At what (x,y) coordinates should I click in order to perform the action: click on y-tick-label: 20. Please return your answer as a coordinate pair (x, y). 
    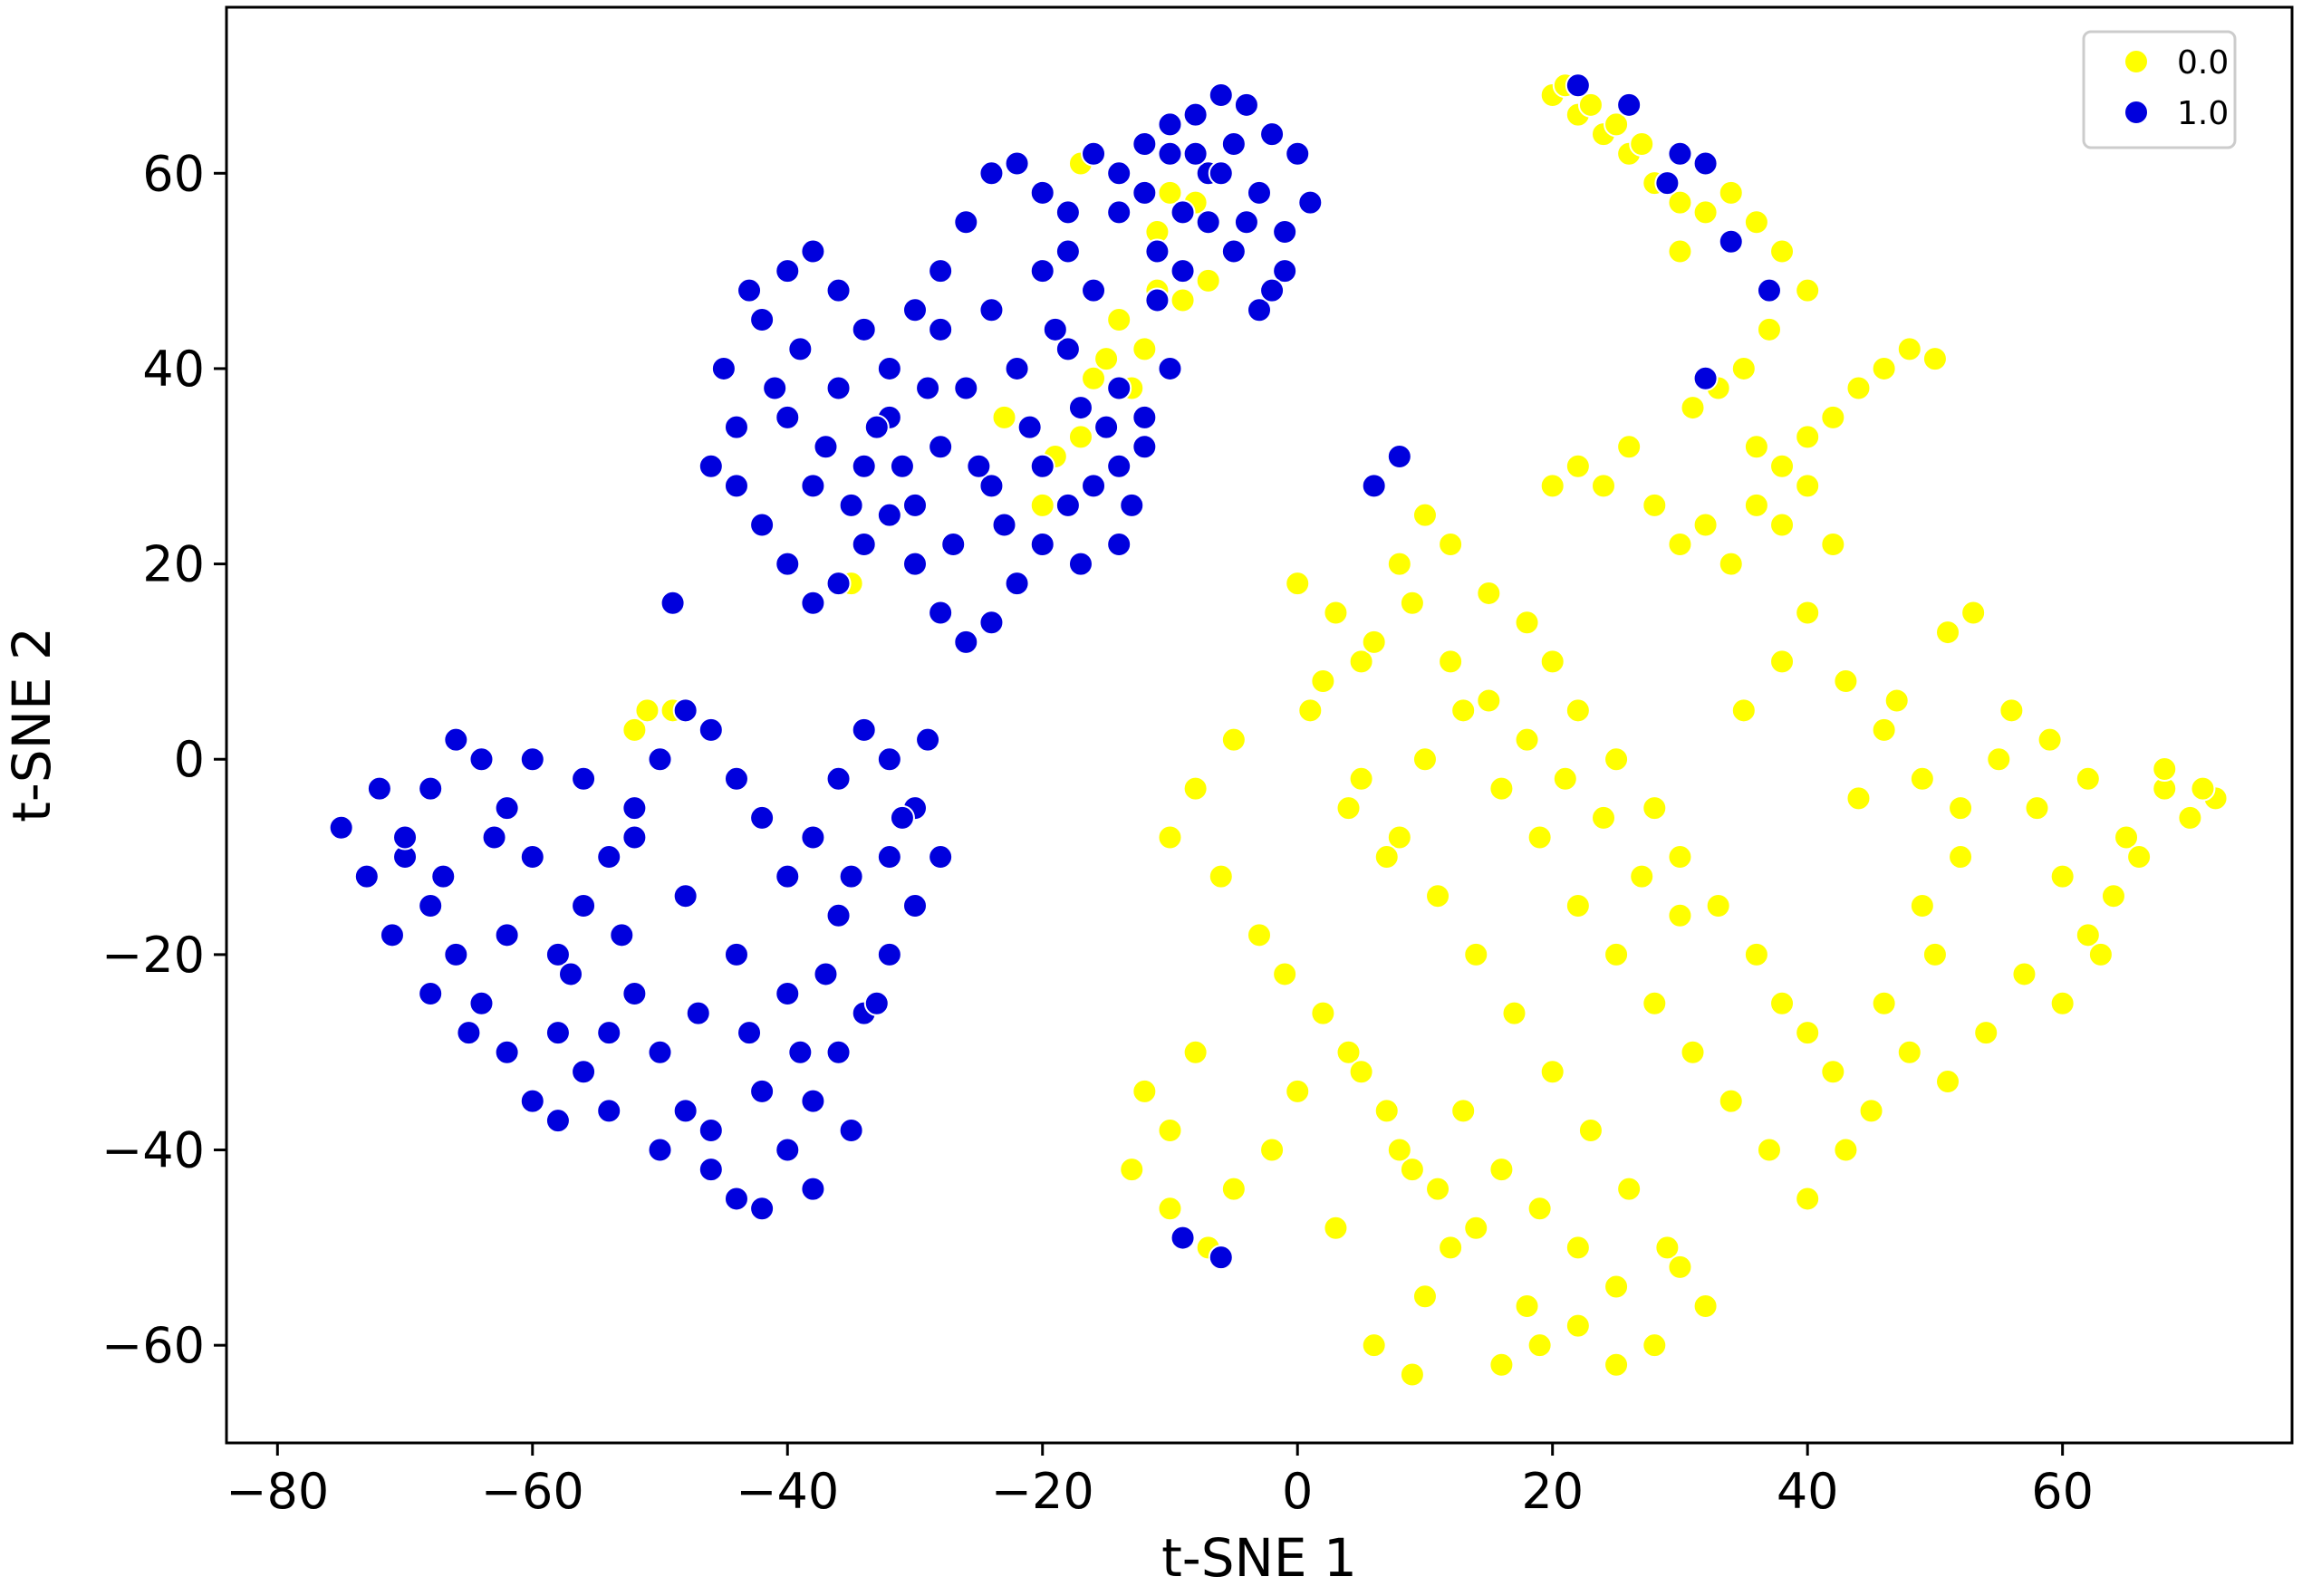
    Looking at the image, I should click on (173, 564).